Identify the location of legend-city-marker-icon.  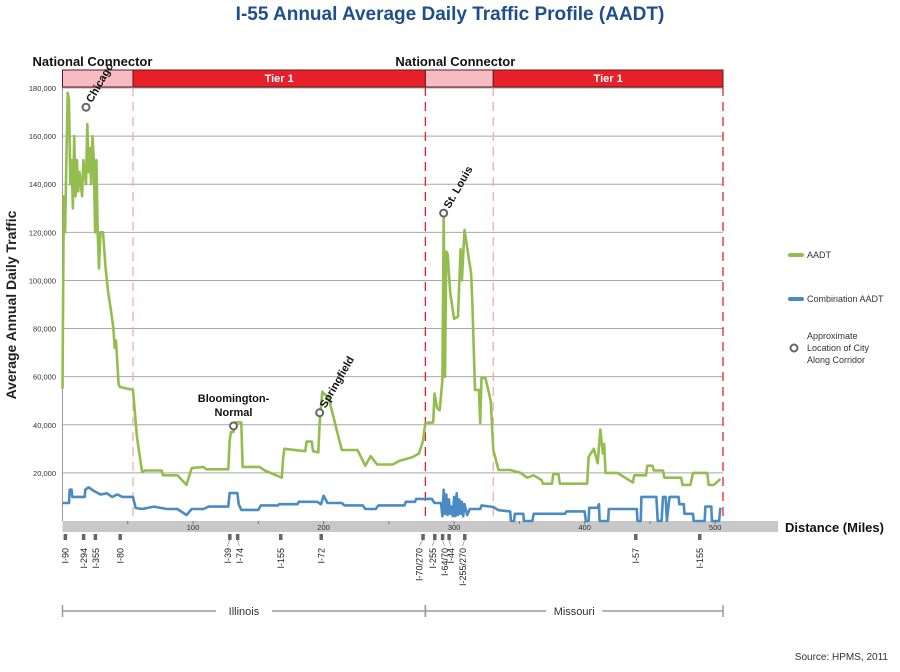
(794, 348).